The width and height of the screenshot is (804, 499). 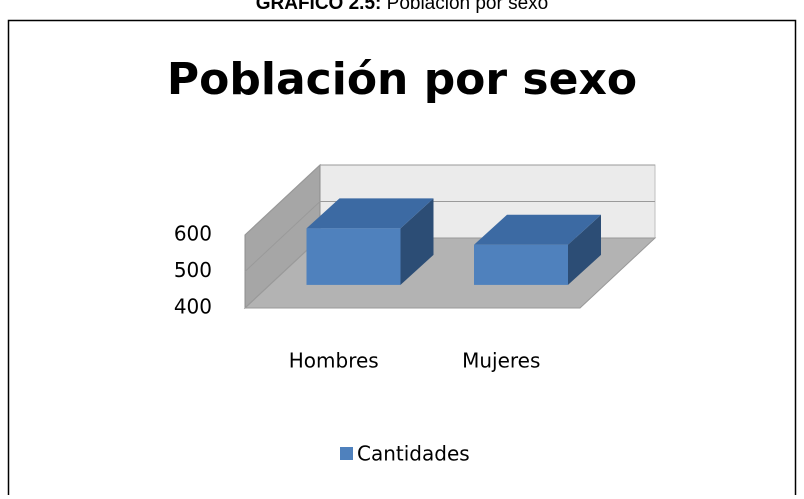 I want to click on x-tick-label: Hombres, so click(x=334, y=361).